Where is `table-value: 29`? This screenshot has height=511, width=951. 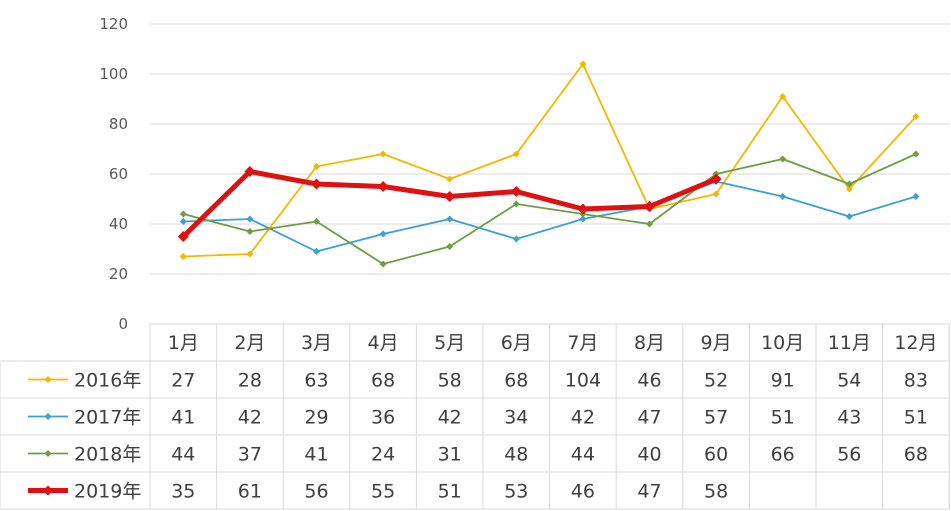
table-value: 29 is located at coordinates (316, 418).